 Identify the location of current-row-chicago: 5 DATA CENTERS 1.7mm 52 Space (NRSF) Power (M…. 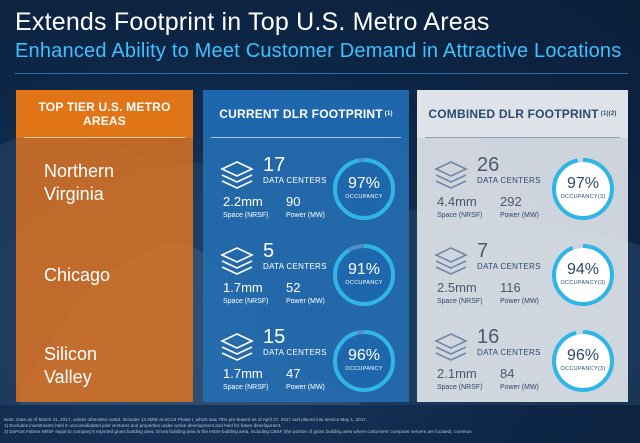
(306, 284).